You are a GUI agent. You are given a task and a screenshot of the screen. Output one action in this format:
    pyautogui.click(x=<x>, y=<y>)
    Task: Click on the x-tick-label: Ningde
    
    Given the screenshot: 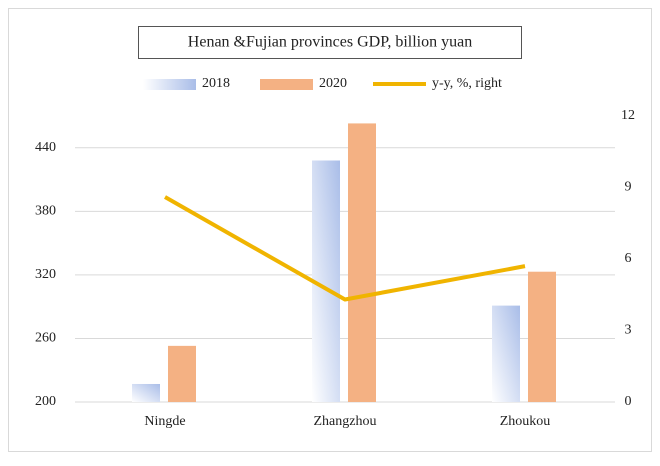 What is the action you would take?
    pyautogui.click(x=164, y=421)
    